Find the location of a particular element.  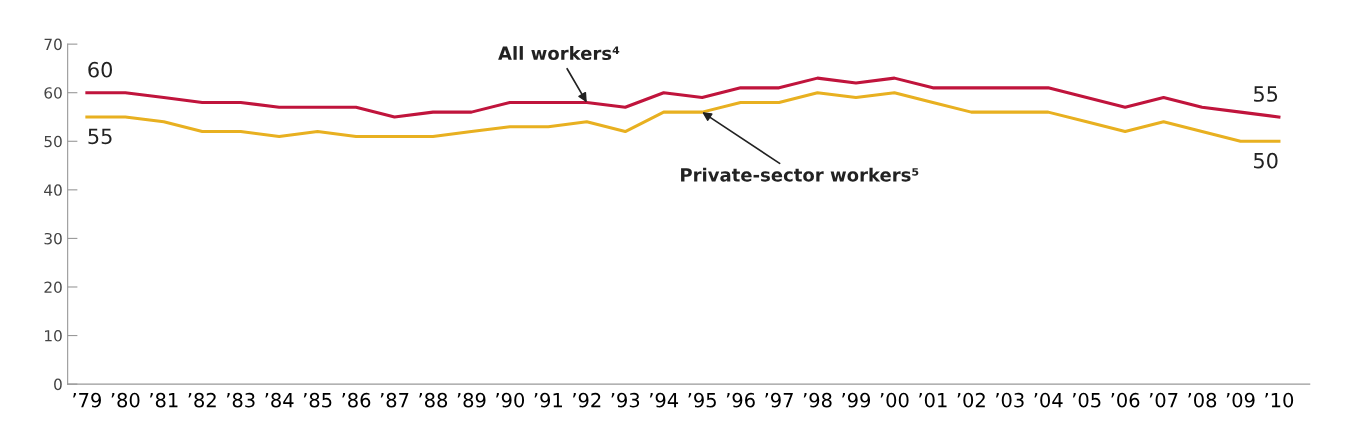

data-label: 60 is located at coordinates (100, 69).